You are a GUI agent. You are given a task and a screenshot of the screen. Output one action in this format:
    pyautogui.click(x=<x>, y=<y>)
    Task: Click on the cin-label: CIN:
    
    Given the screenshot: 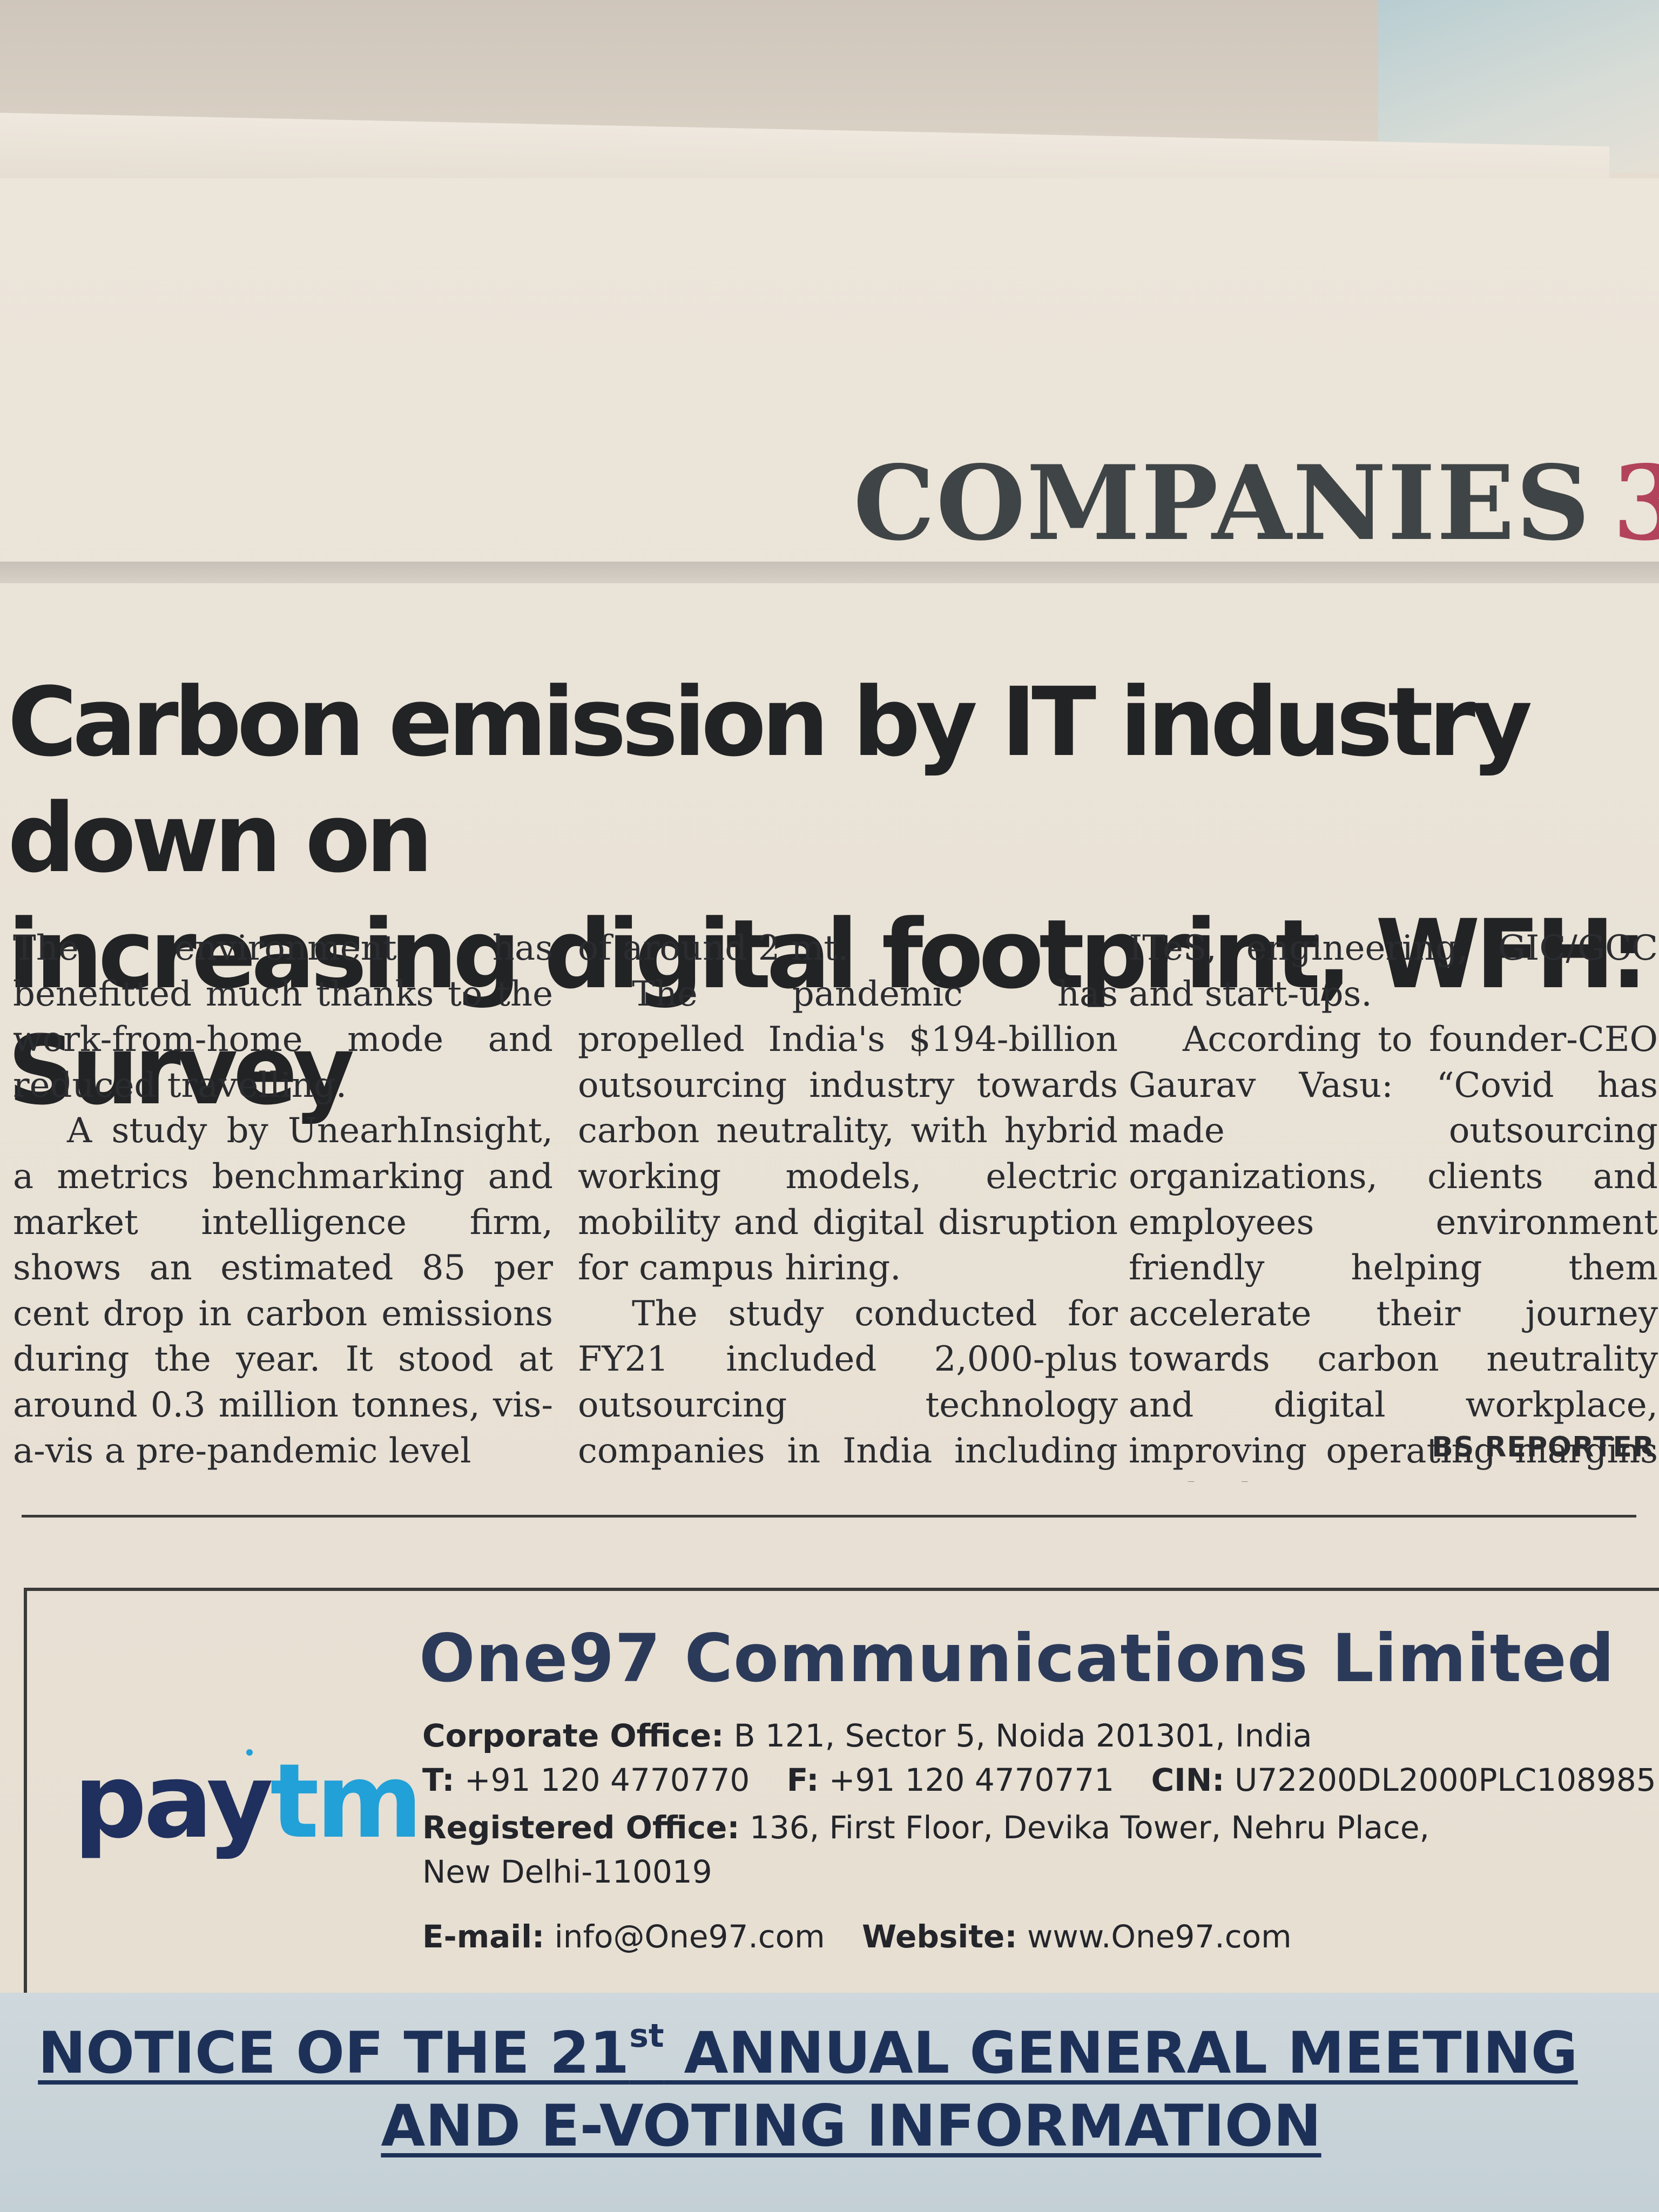 What is the action you would take?
    pyautogui.click(x=1188, y=1780)
    